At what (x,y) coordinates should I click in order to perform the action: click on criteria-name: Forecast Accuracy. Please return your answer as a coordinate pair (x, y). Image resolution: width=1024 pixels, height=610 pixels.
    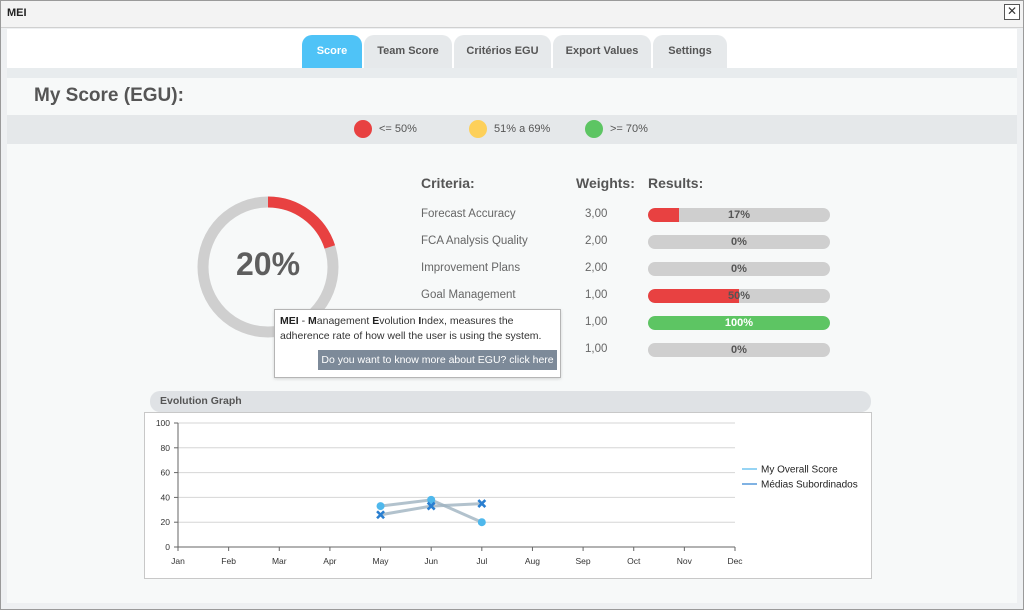
    Looking at the image, I should click on (468, 214).